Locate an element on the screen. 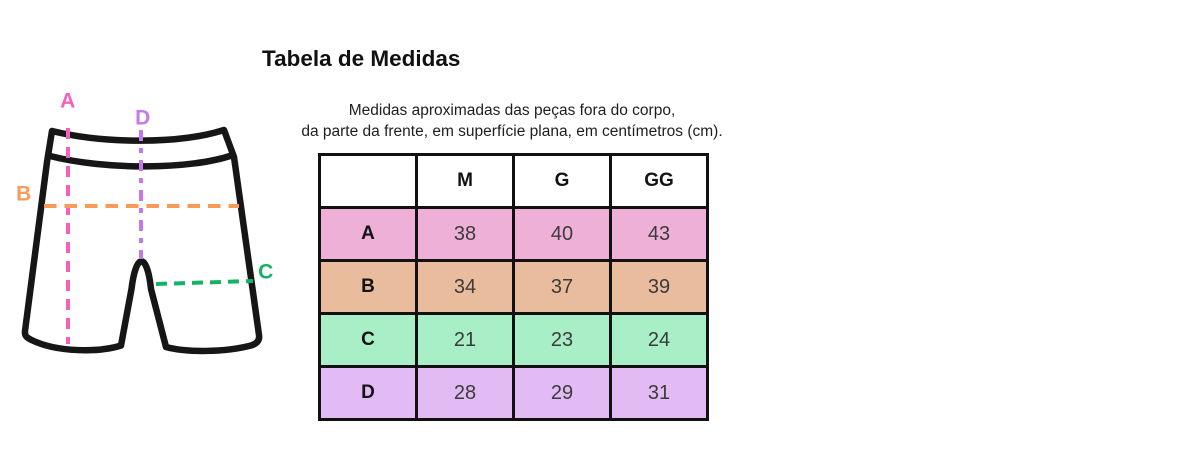  measure-label-c: C is located at coordinates (266, 272).